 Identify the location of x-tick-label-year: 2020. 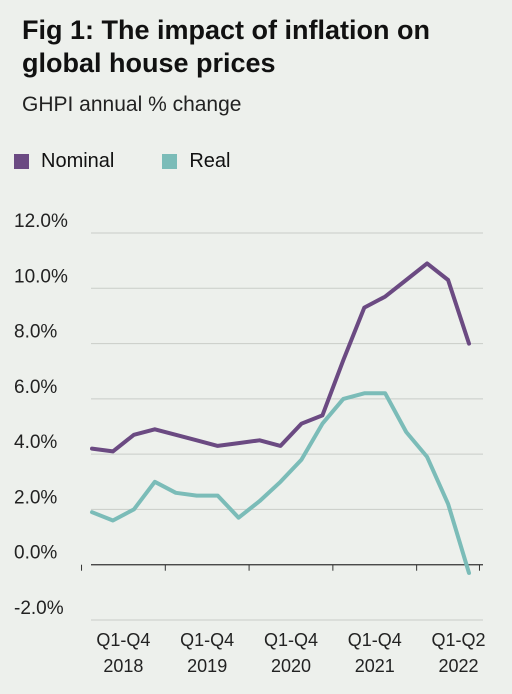
(291, 666).